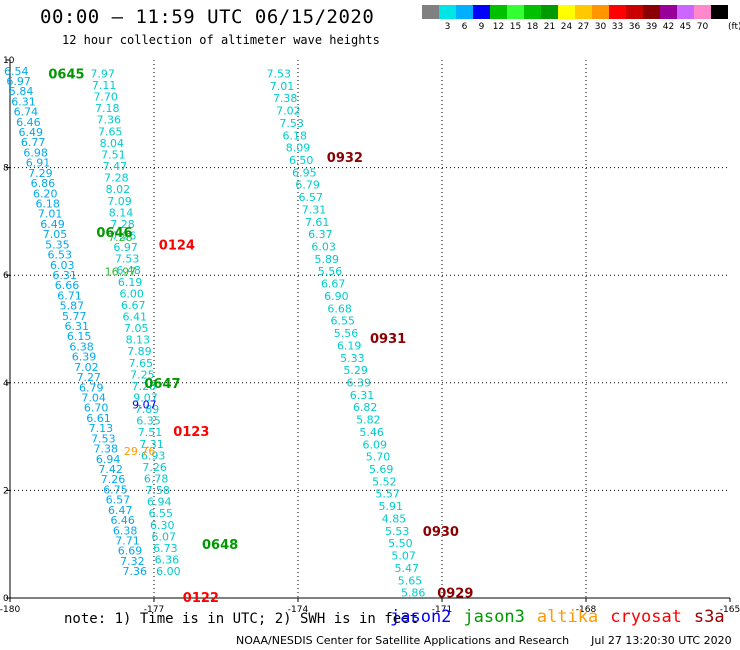 The height and width of the screenshot is (650, 740). What do you see at coordinates (162, 525) in the screenshot?
I see `wave-height-label: 6.30` at bounding box center [162, 525].